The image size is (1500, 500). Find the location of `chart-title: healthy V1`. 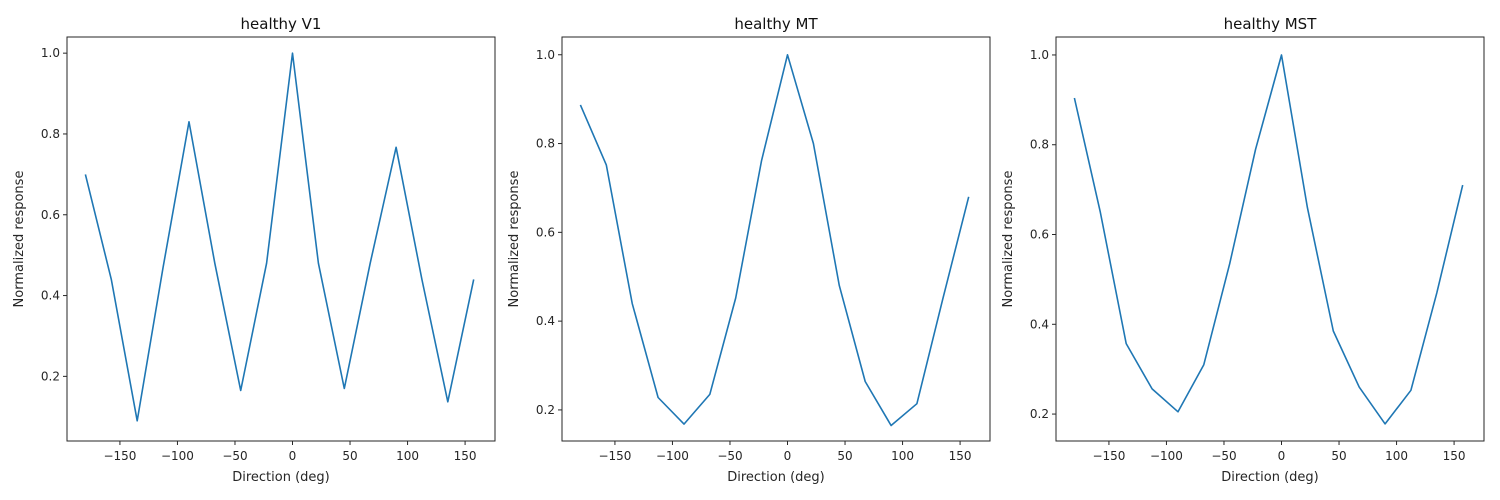

chart-title: healthy V1 is located at coordinates (281, 24).